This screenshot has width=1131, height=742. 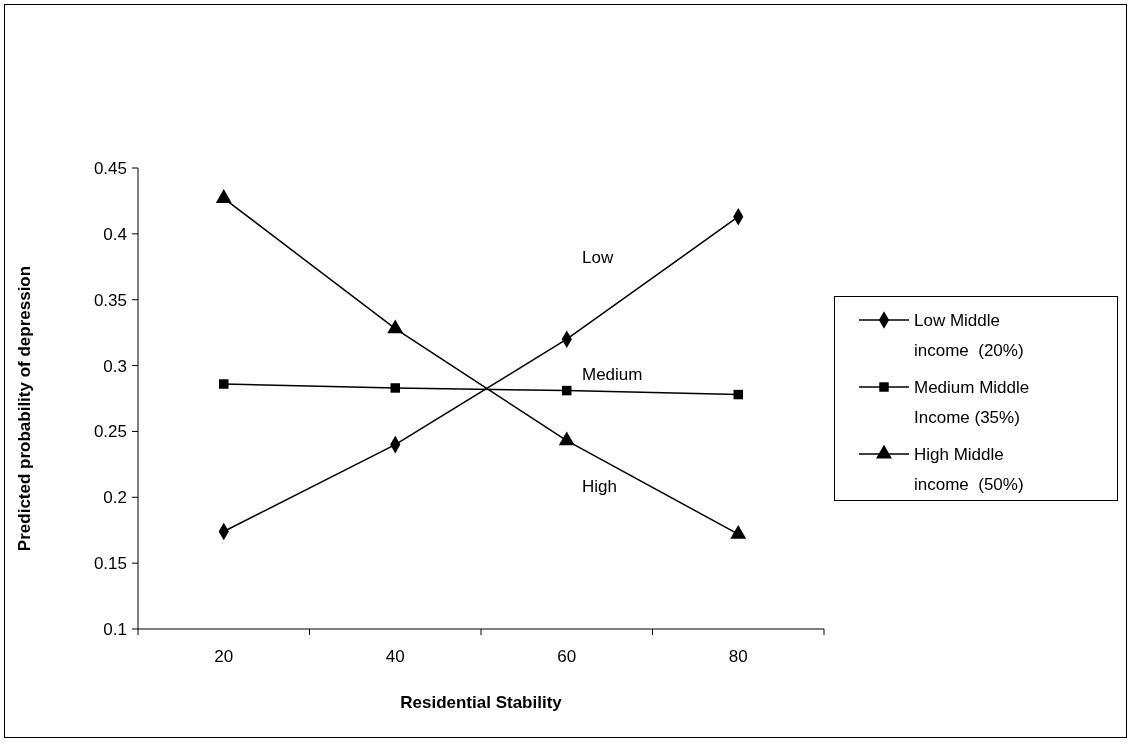 What do you see at coordinates (395, 656) in the screenshot?
I see `x-tick-label: 40` at bounding box center [395, 656].